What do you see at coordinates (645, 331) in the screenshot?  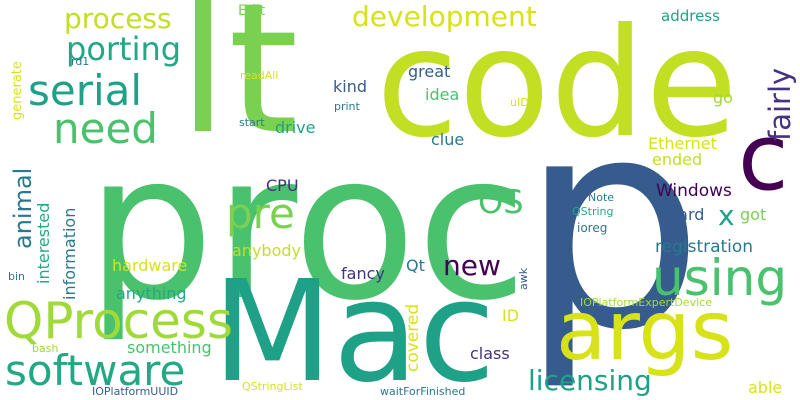 I see `word-args: args` at bounding box center [645, 331].